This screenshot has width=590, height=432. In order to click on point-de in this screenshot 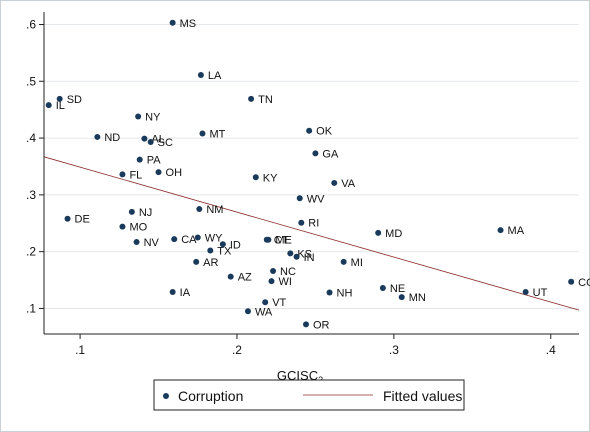, I will do `click(67, 218)`.